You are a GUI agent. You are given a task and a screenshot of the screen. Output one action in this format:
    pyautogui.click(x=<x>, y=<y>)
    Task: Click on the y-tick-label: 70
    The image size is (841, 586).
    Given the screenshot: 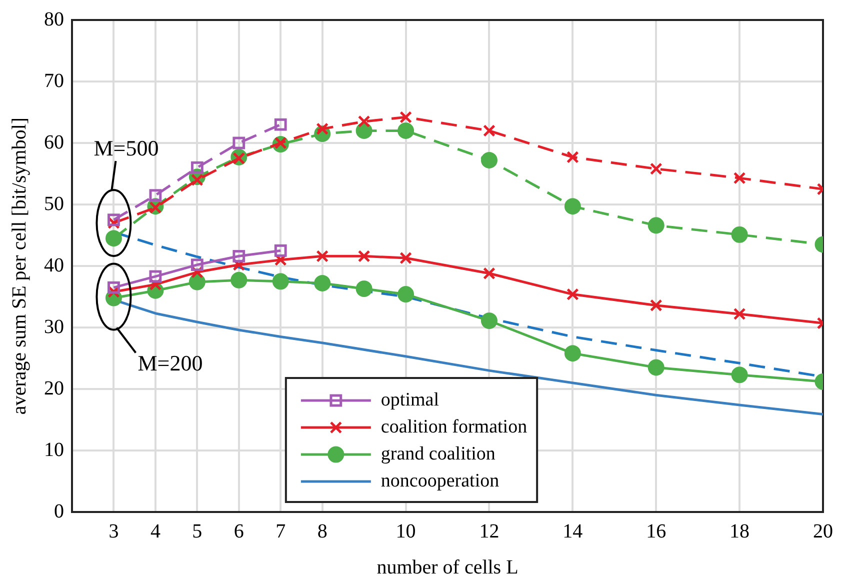 What is the action you would take?
    pyautogui.click(x=54, y=81)
    